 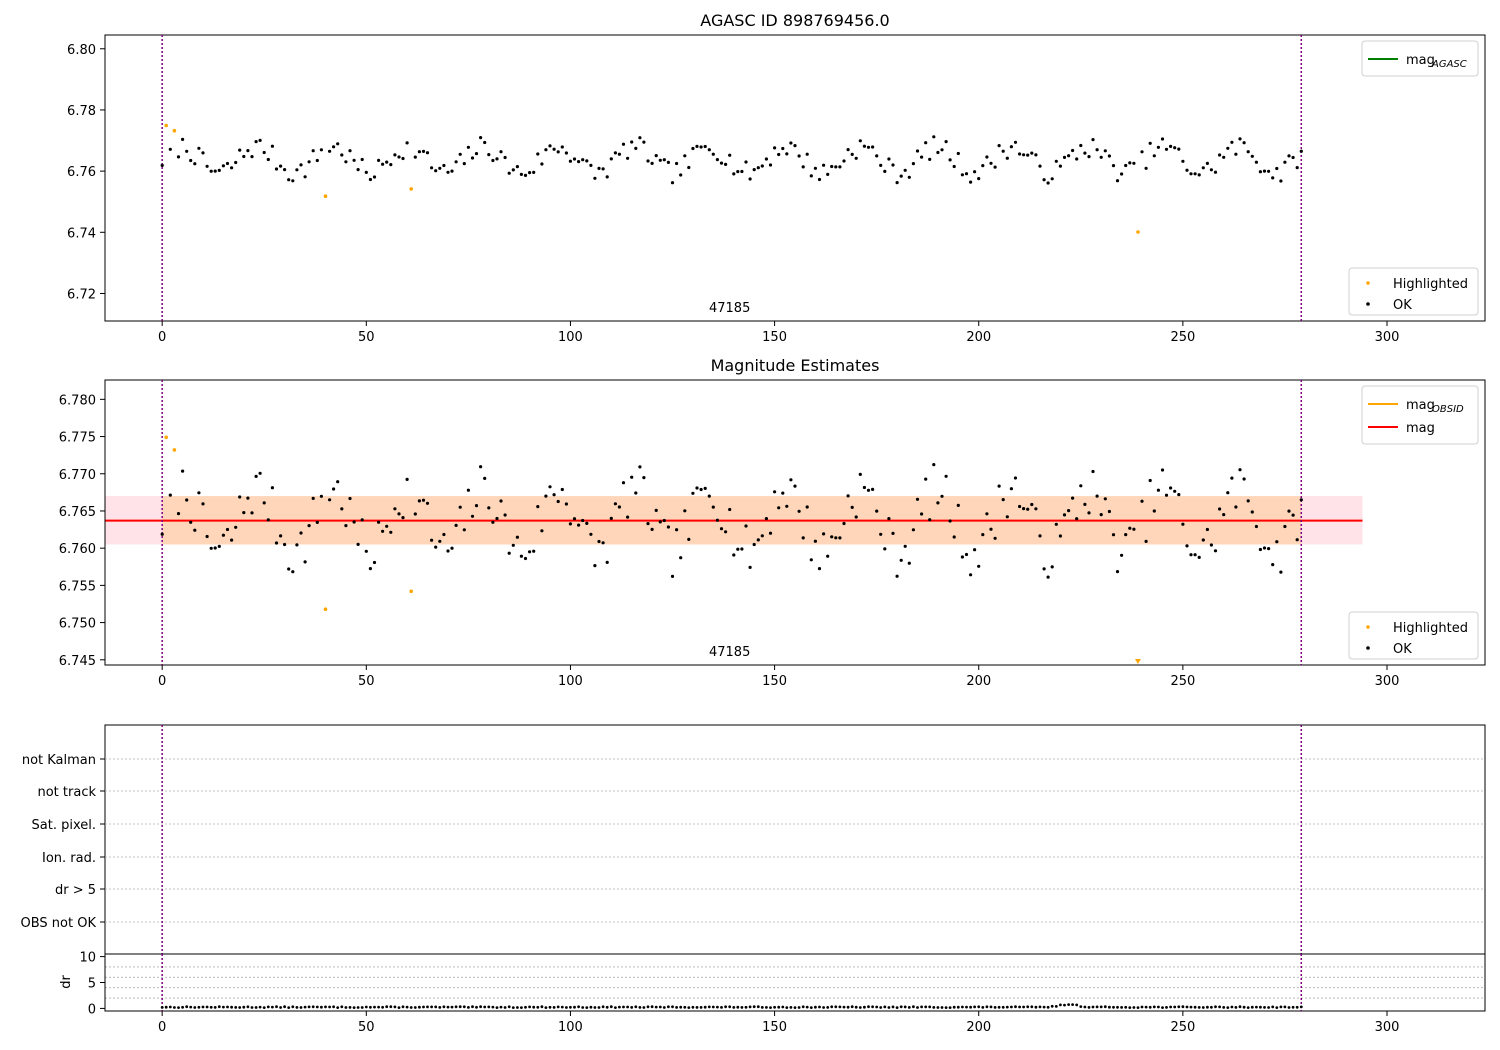 What do you see at coordinates (978, 1027) in the screenshot?
I see `x-tick-label: 200` at bounding box center [978, 1027].